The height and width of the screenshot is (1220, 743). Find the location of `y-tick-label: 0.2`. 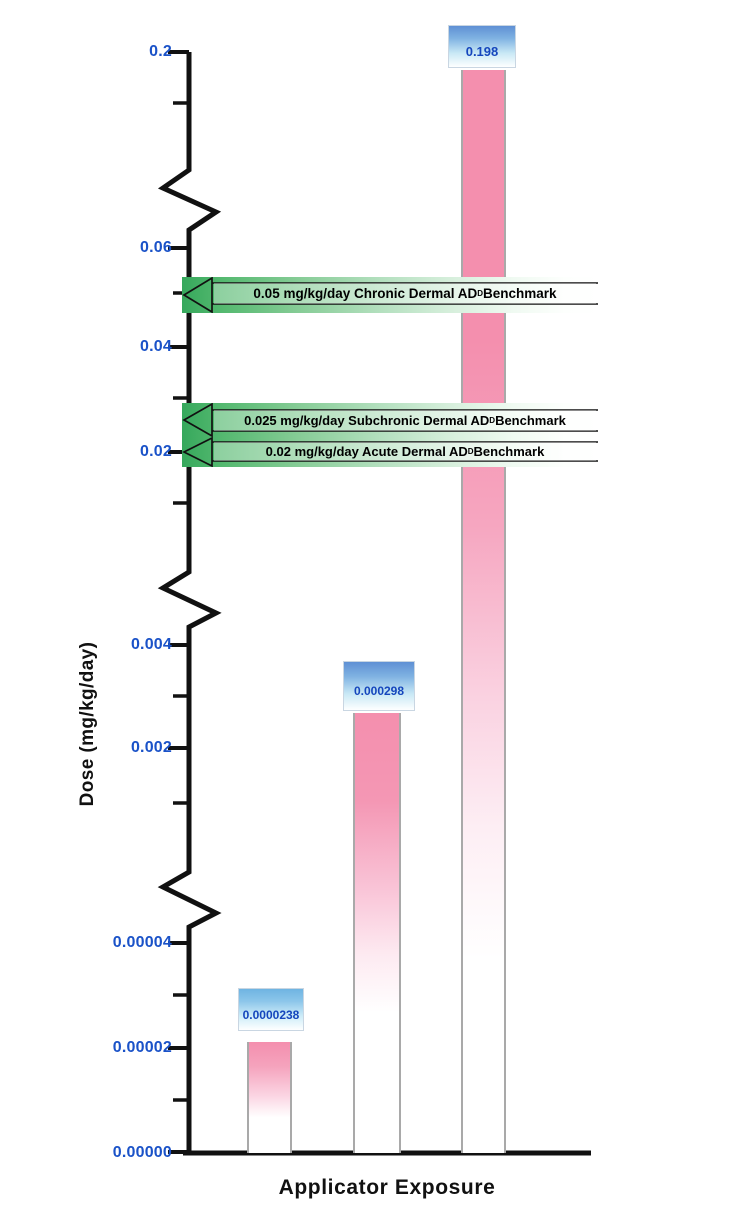

y-tick-label: 0.2 is located at coordinates (160, 51).